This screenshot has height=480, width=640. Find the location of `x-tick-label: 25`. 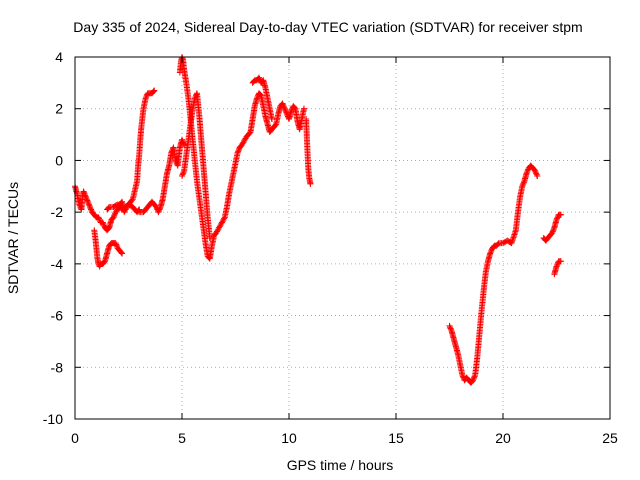

x-tick-label: 25 is located at coordinates (610, 438).